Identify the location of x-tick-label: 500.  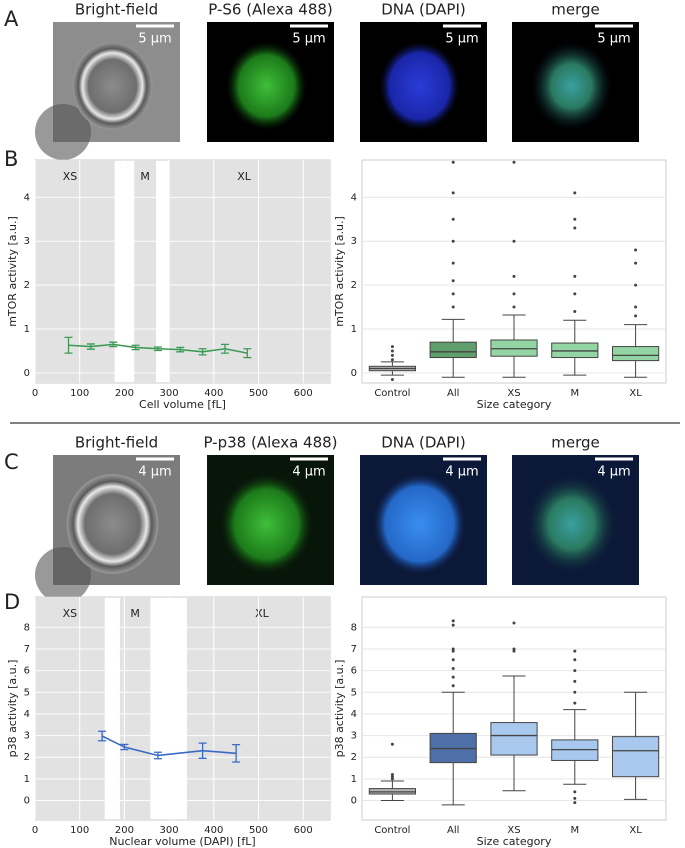
(258, 393).